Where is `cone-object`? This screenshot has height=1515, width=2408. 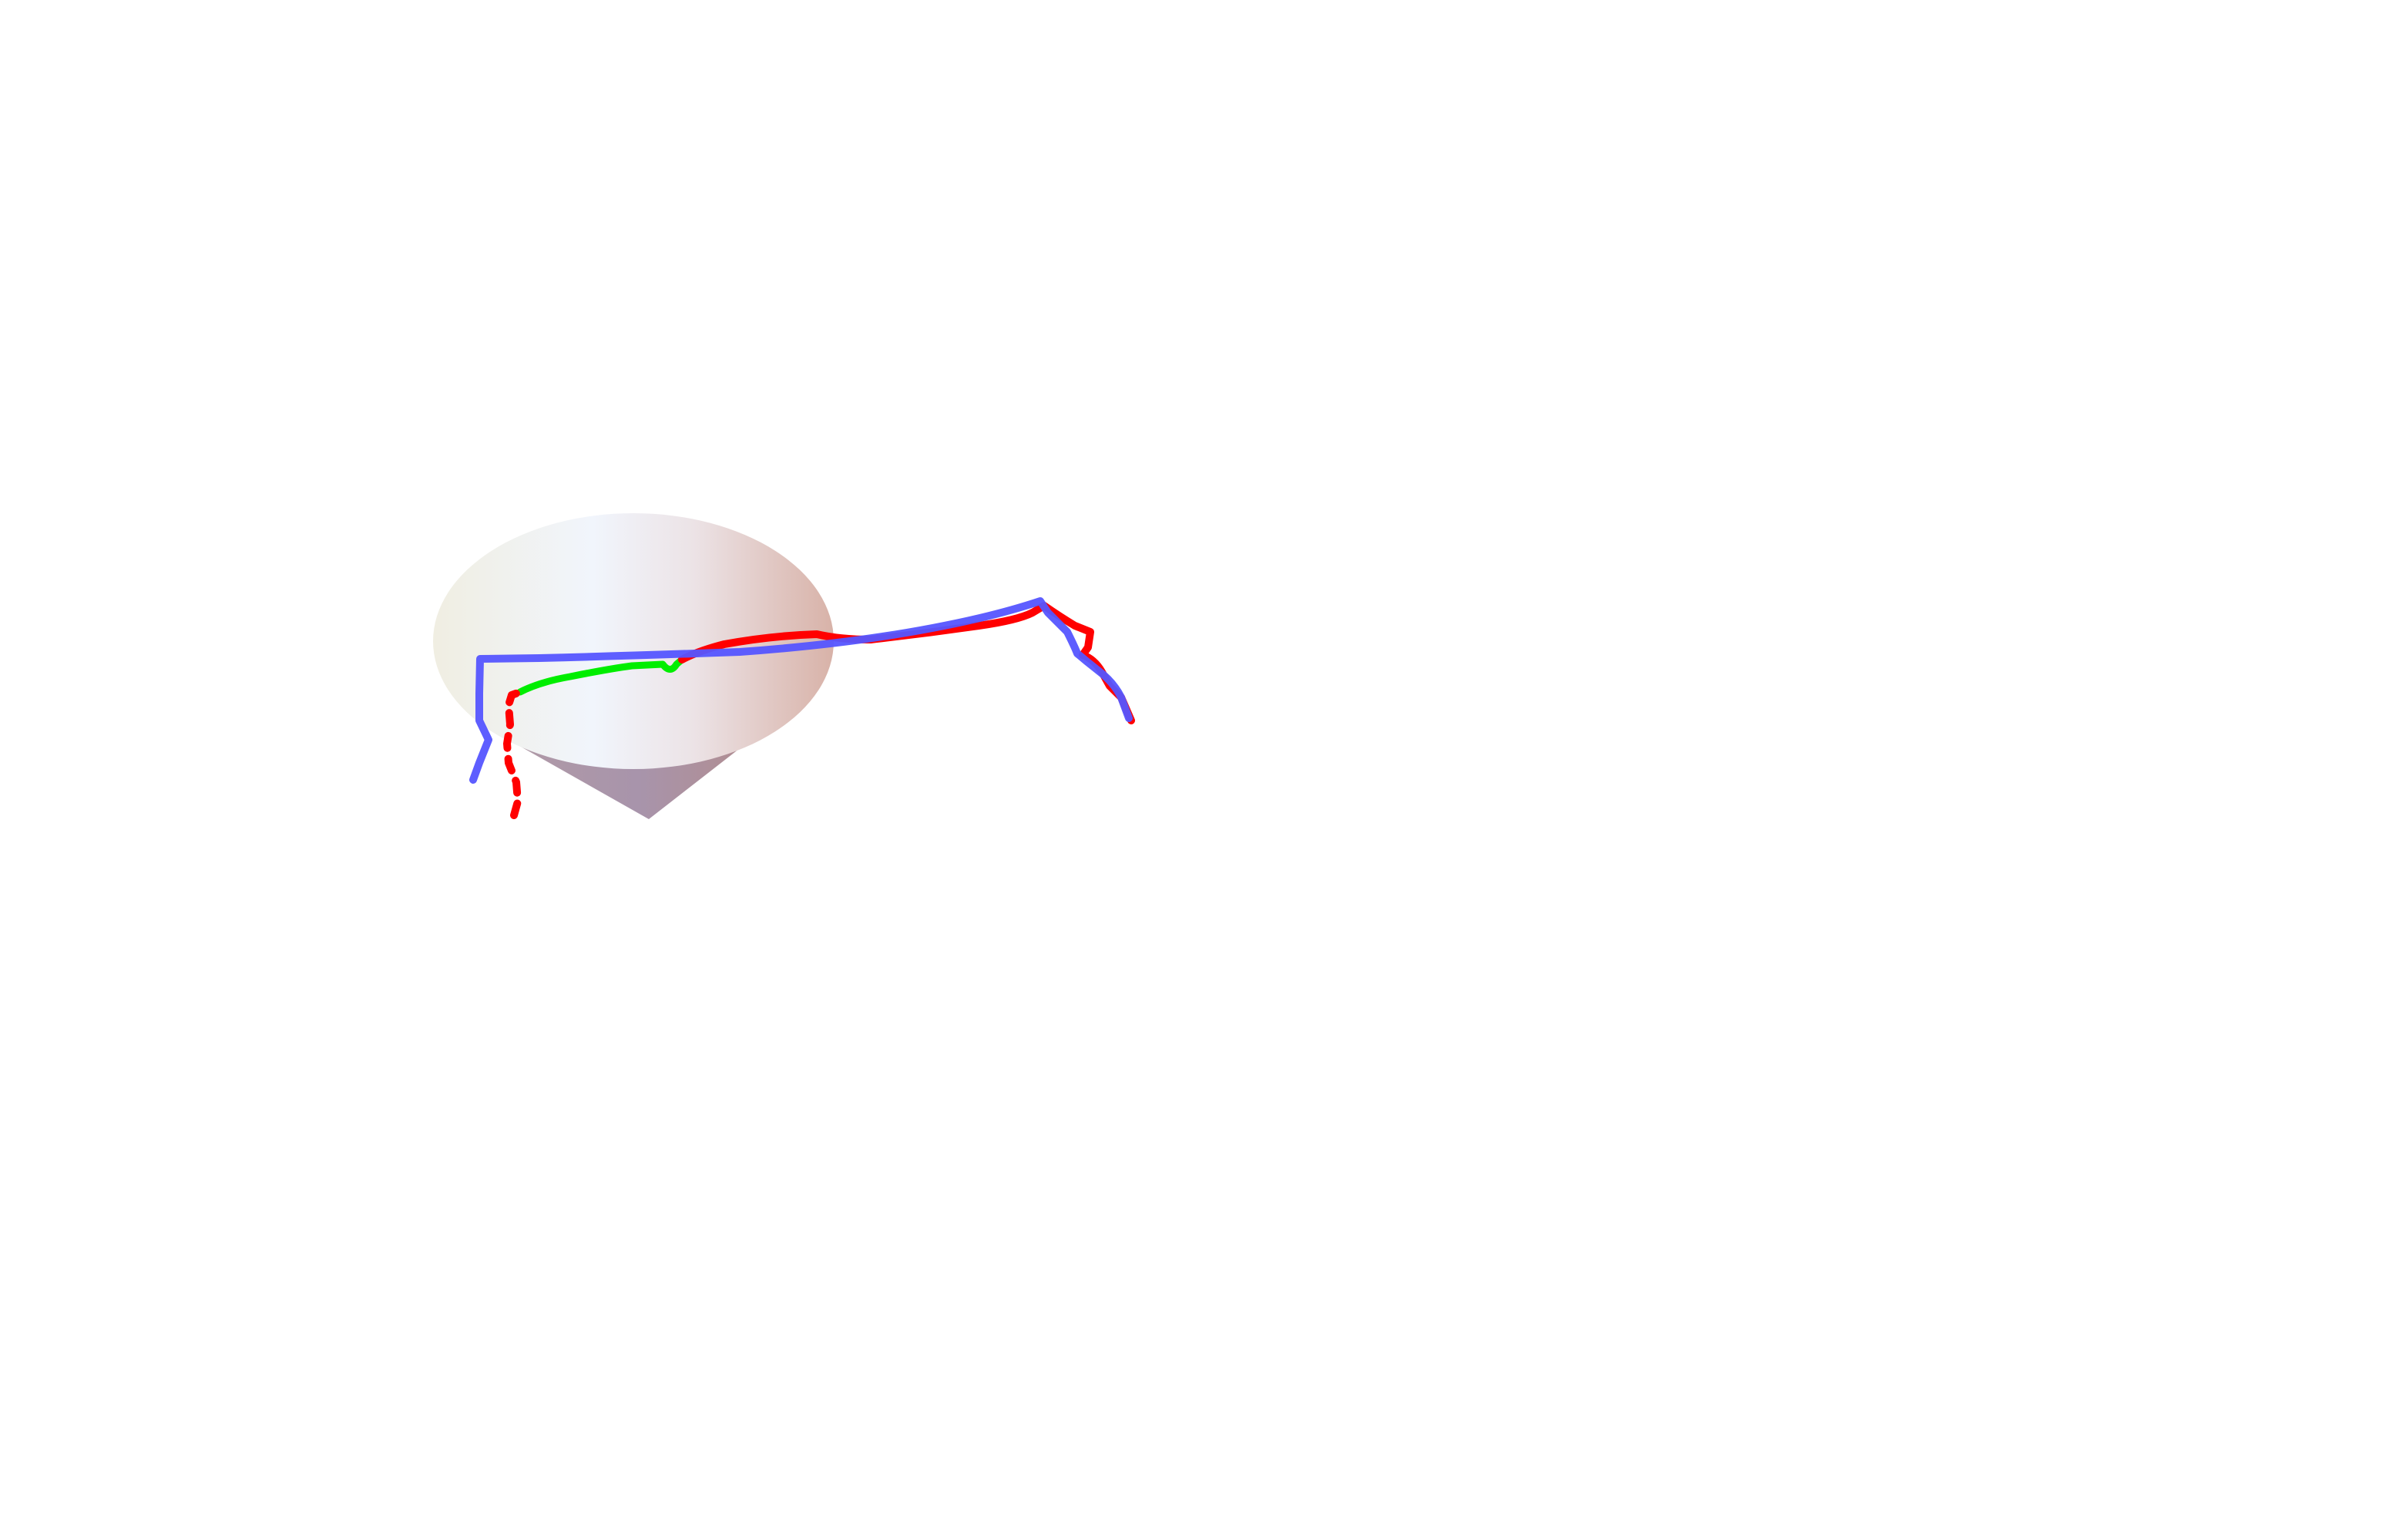 cone-object is located at coordinates (633, 666).